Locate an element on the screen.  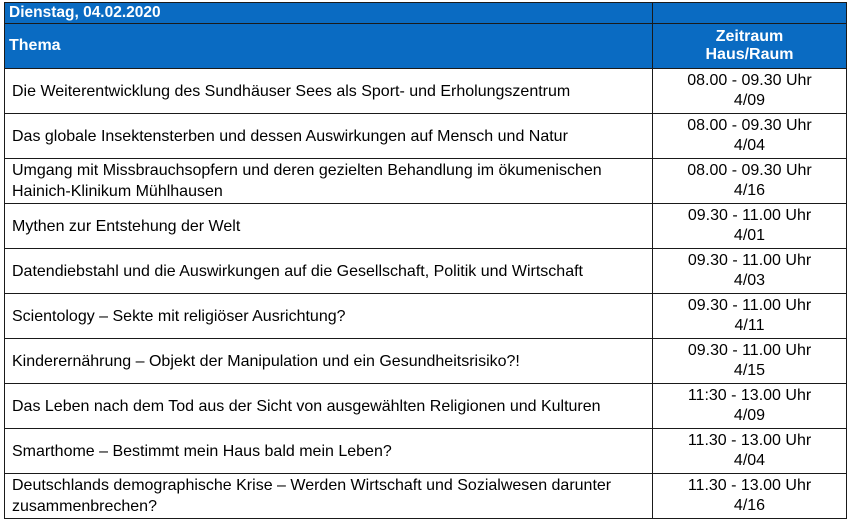
time-room-cell: 09.30 - 11.00 Uhr 4/15 is located at coordinates (749, 361).